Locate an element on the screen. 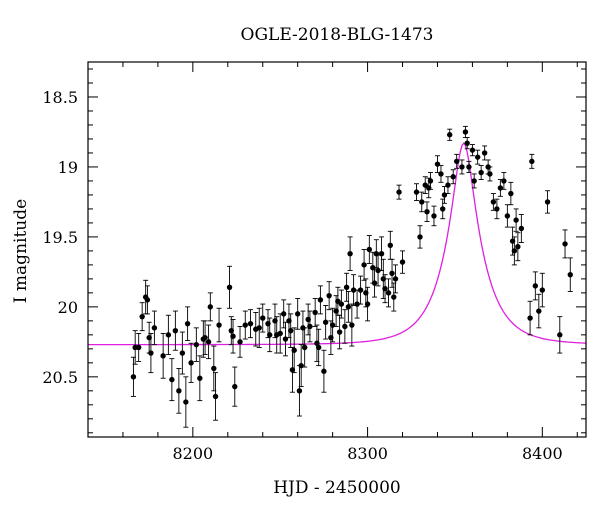 This screenshot has height=512, width=600. y-tick-label: 19.5 is located at coordinates (60, 237).